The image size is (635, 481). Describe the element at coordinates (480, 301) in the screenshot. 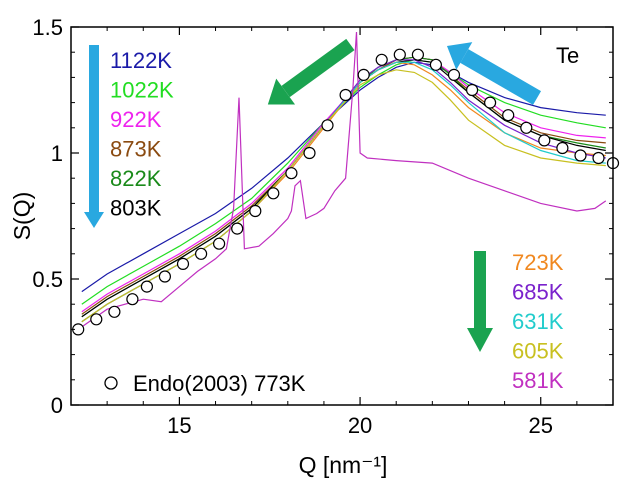

I see `arrow-down-green` at that location.